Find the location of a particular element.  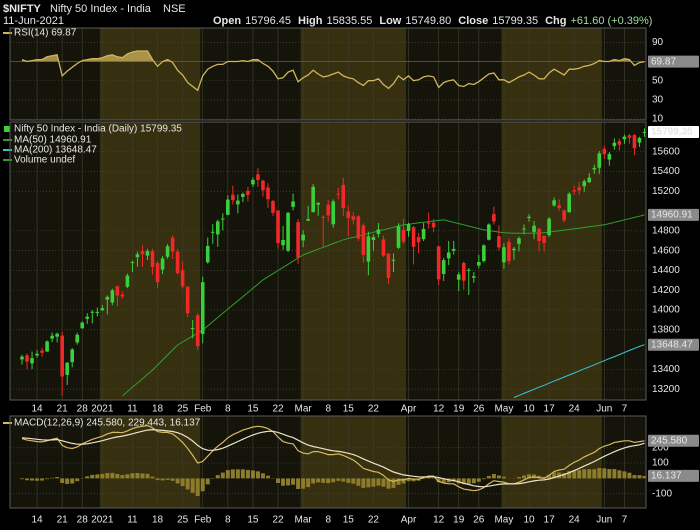

x-tick-label: 25 is located at coordinates (183, 409).